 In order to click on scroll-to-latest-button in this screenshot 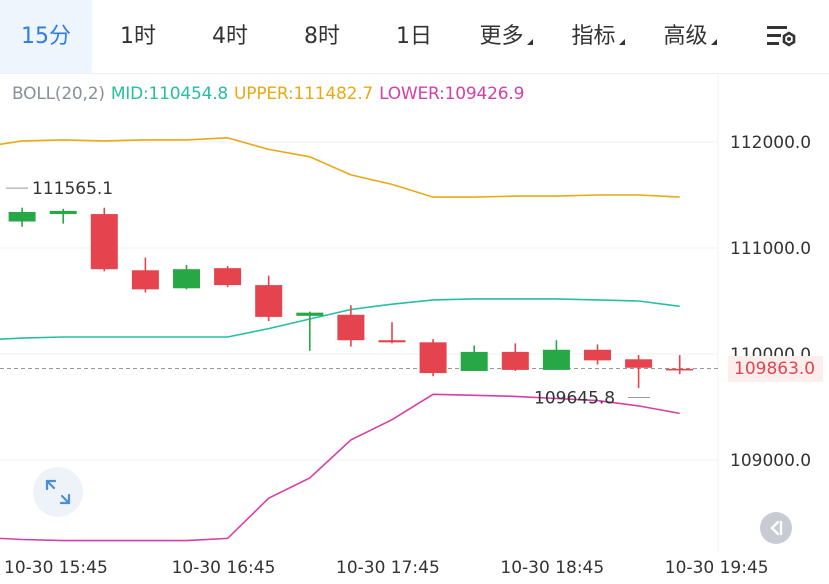, I will do `click(776, 528)`.